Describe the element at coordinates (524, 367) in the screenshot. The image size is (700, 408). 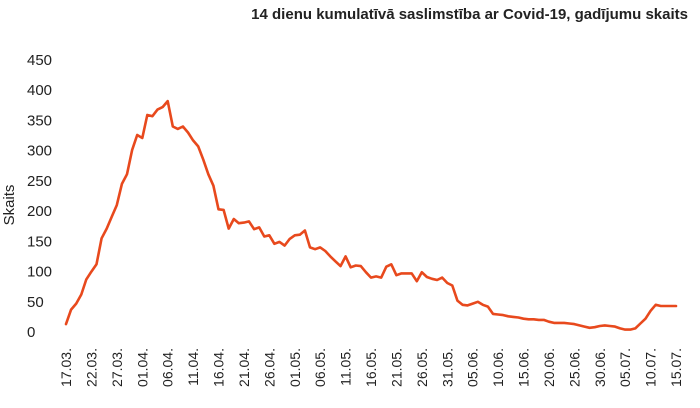
I see `x-tick-label: 15.06.` at that location.